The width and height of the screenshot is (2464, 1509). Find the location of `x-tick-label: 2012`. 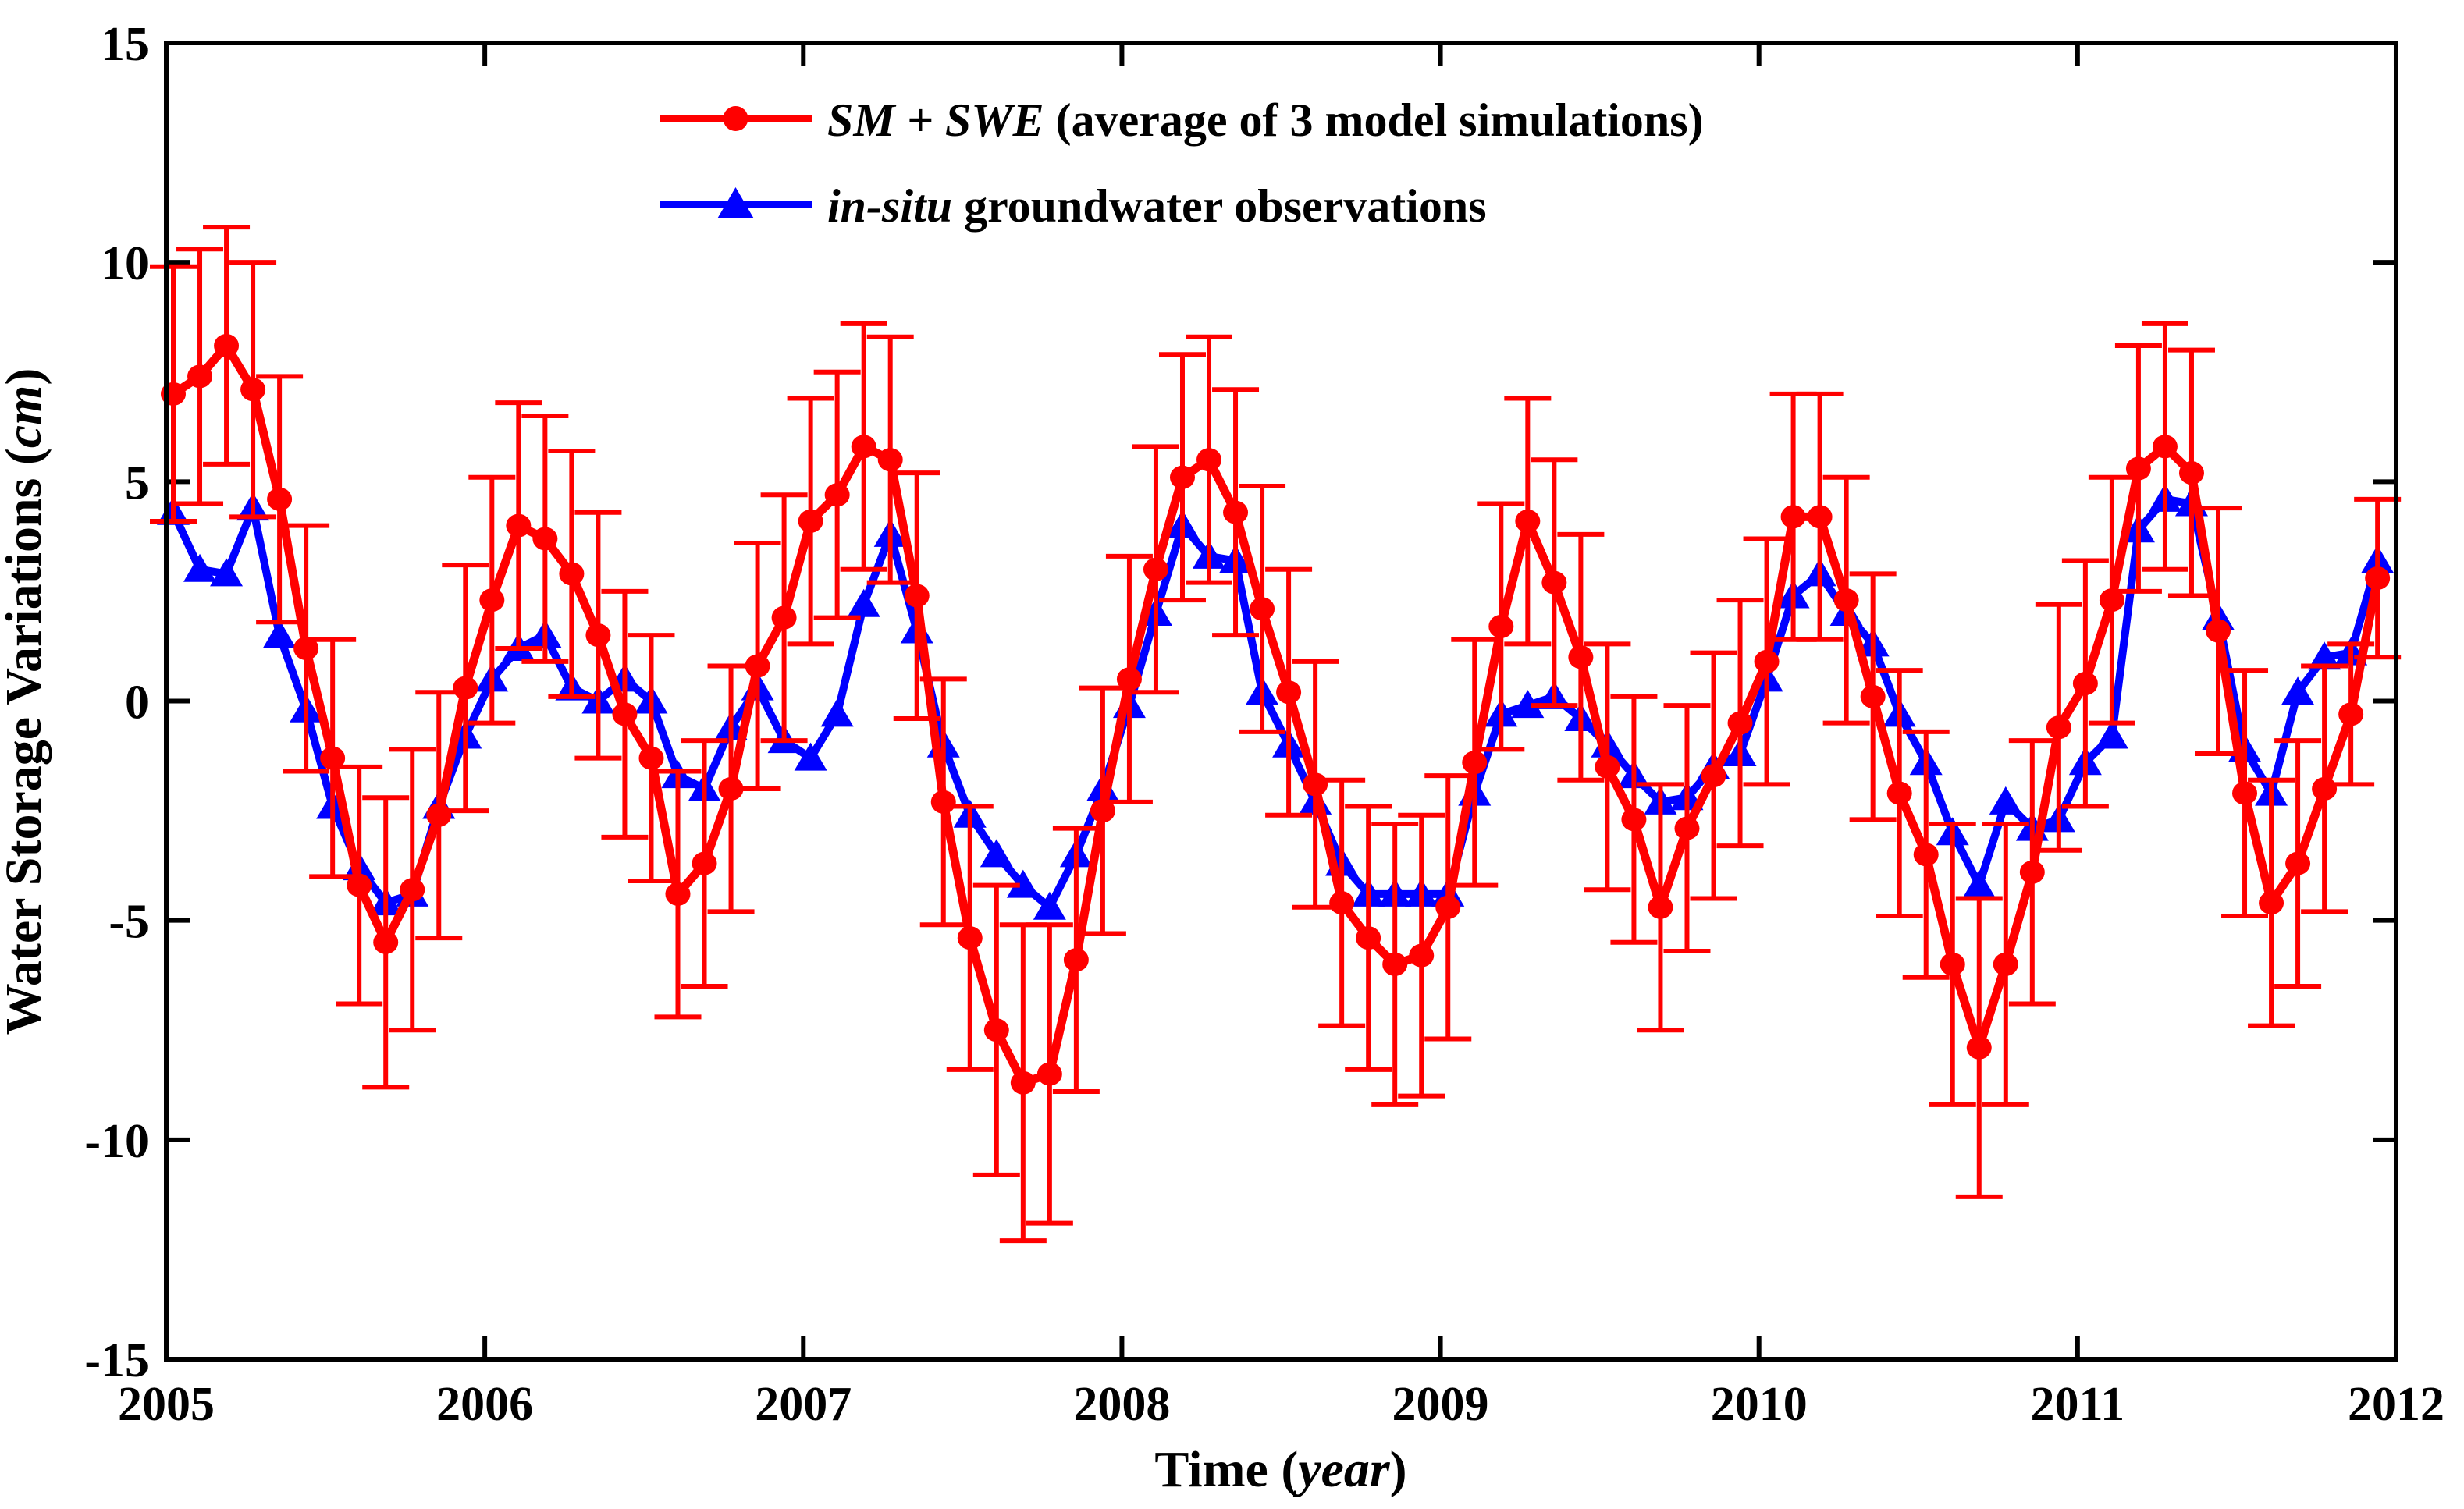

x-tick-label: 2012 is located at coordinates (2396, 1404).